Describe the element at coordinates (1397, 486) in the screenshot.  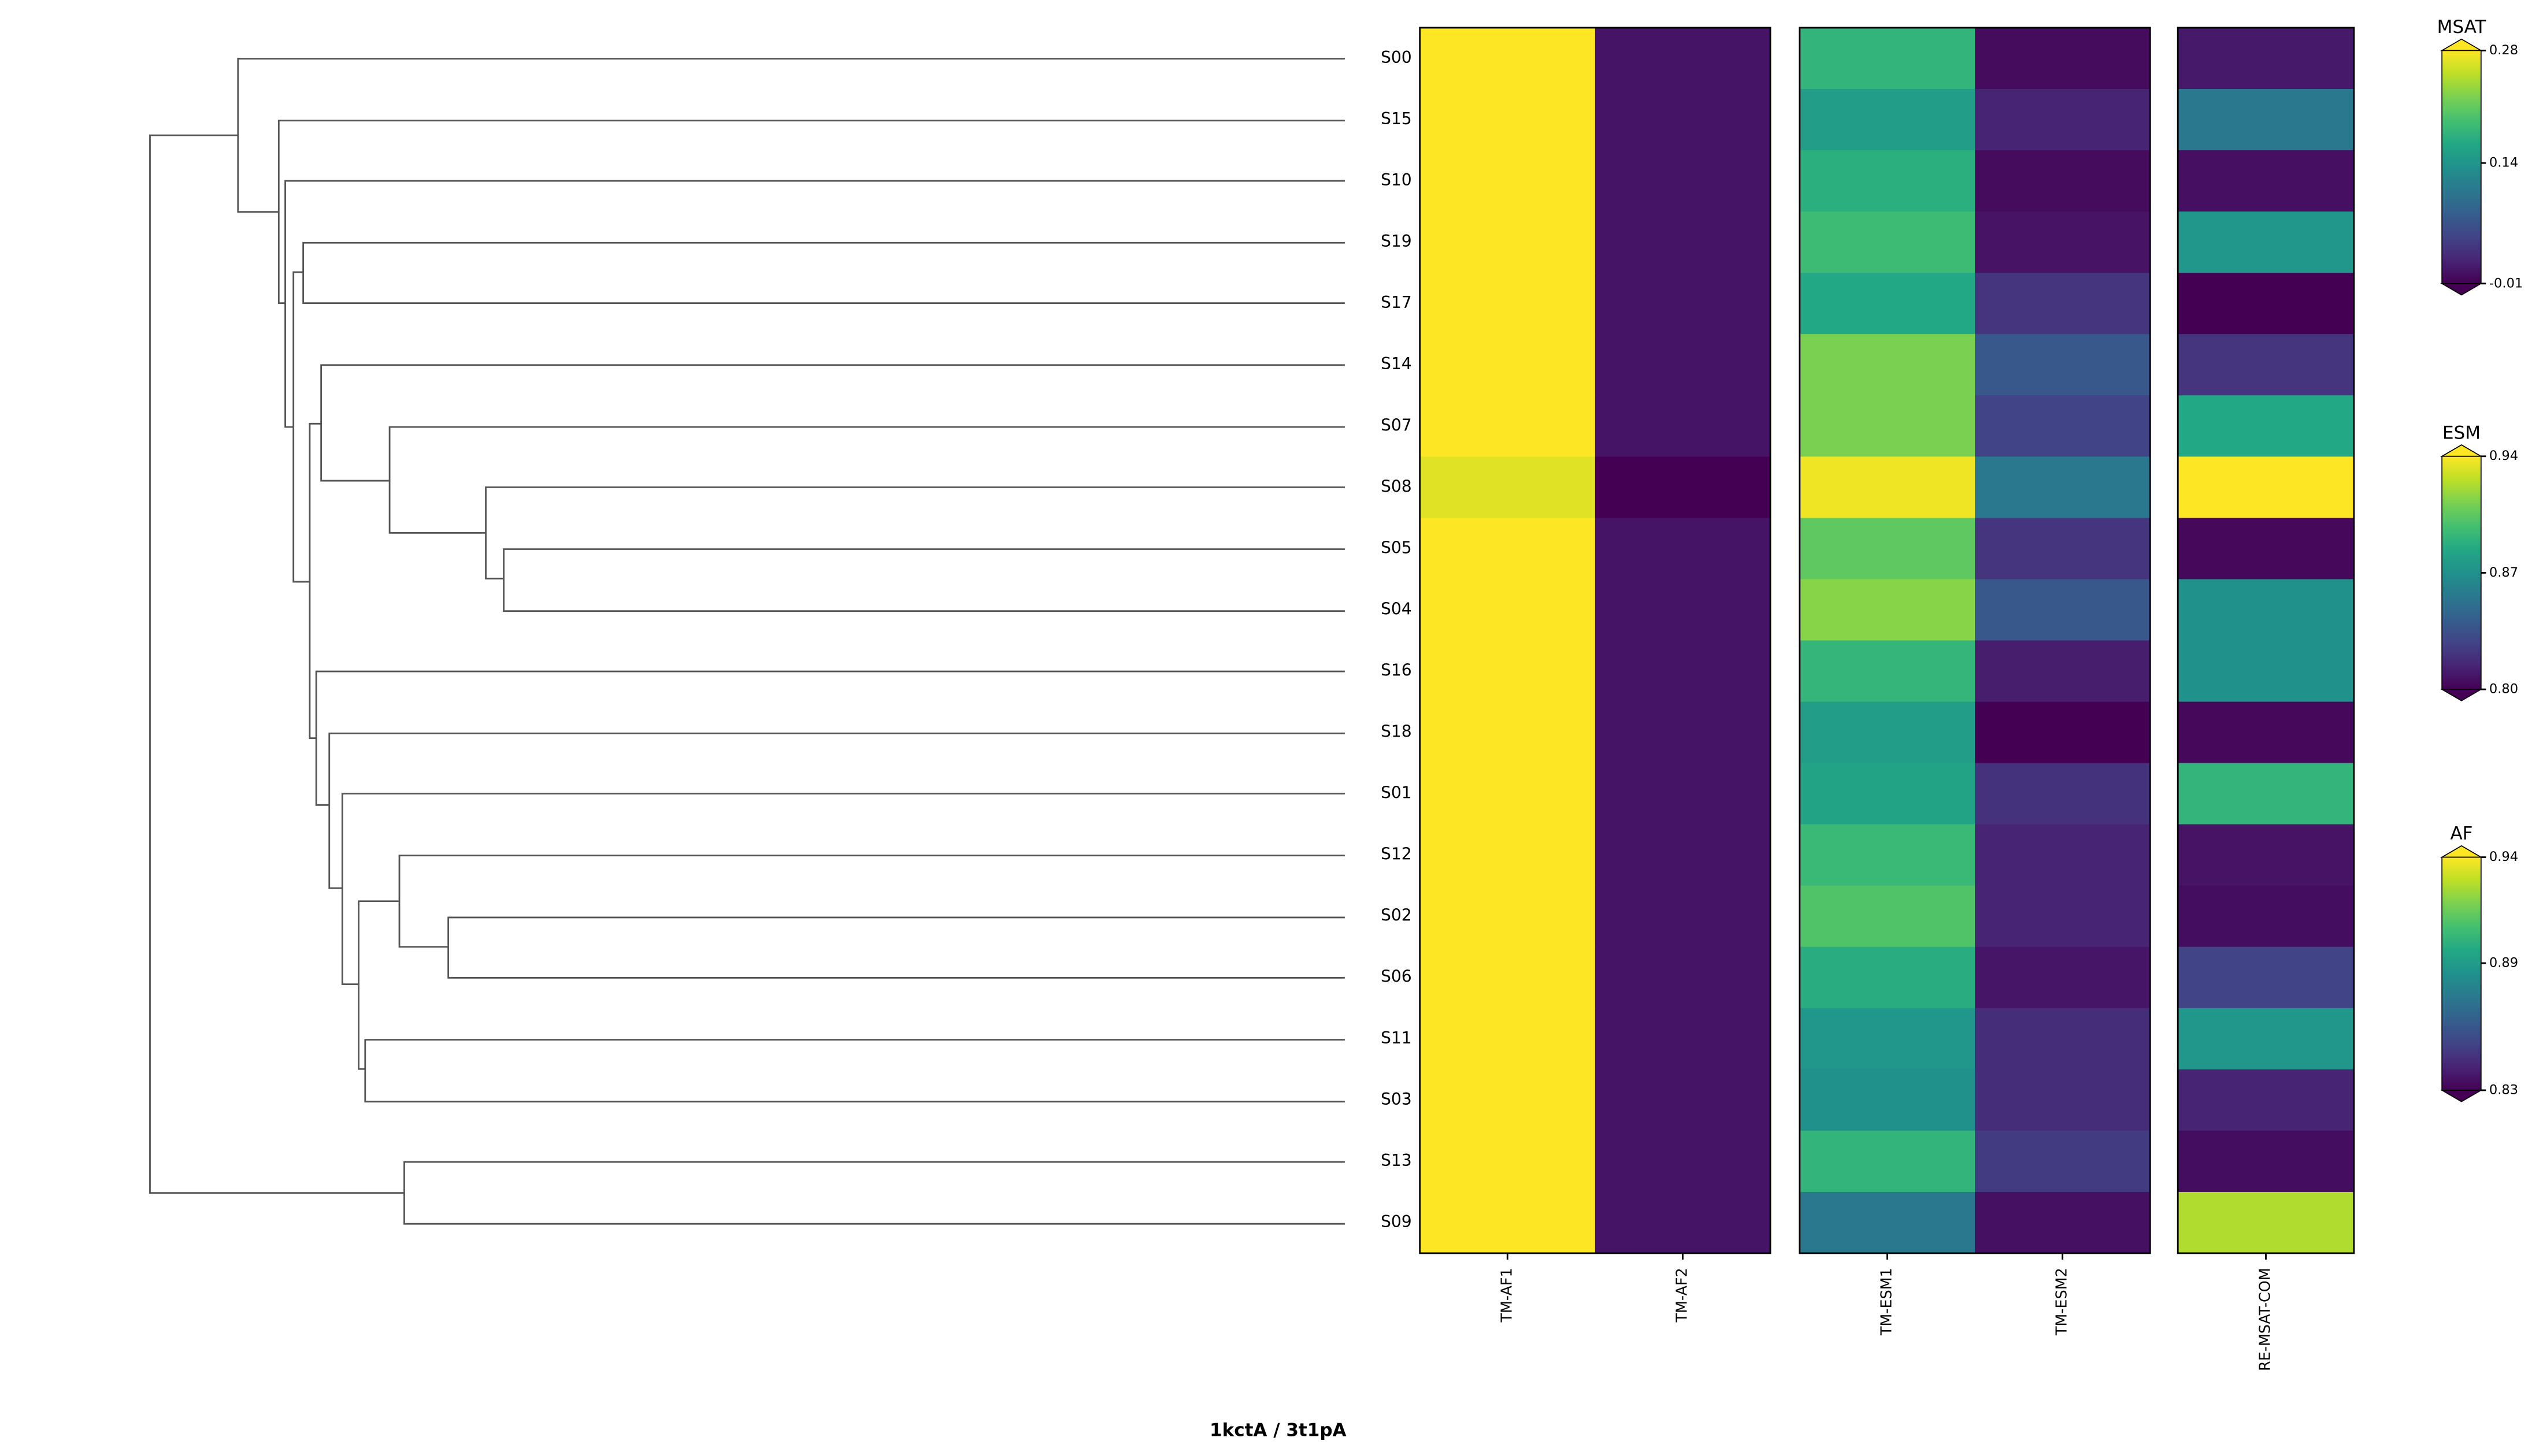
I see `row-label: S08` at that location.